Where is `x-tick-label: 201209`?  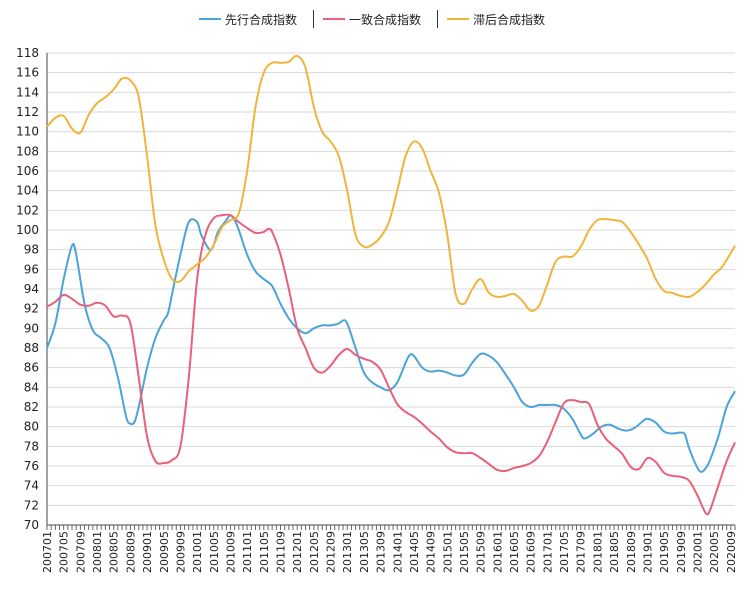
x-tick-label: 201209 is located at coordinates (331, 552).